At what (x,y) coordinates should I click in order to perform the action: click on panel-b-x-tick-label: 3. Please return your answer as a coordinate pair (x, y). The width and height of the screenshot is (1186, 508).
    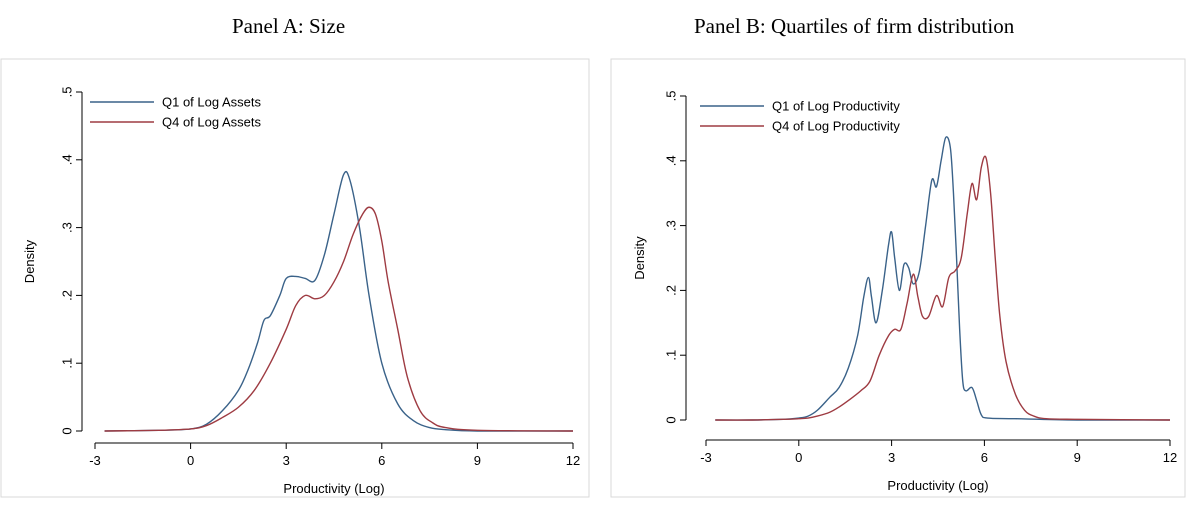
    Looking at the image, I should click on (891, 457).